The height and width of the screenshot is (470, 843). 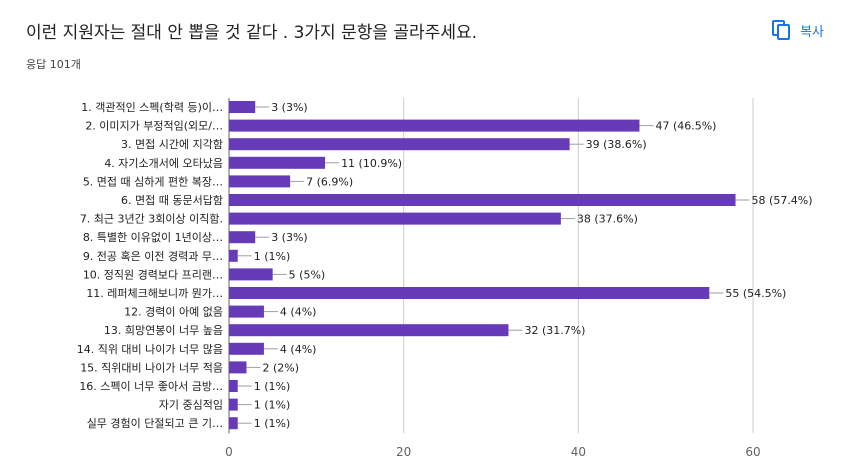 What do you see at coordinates (755, 293) in the screenshot?
I see `data-label: 55 (54.5%)` at bounding box center [755, 293].